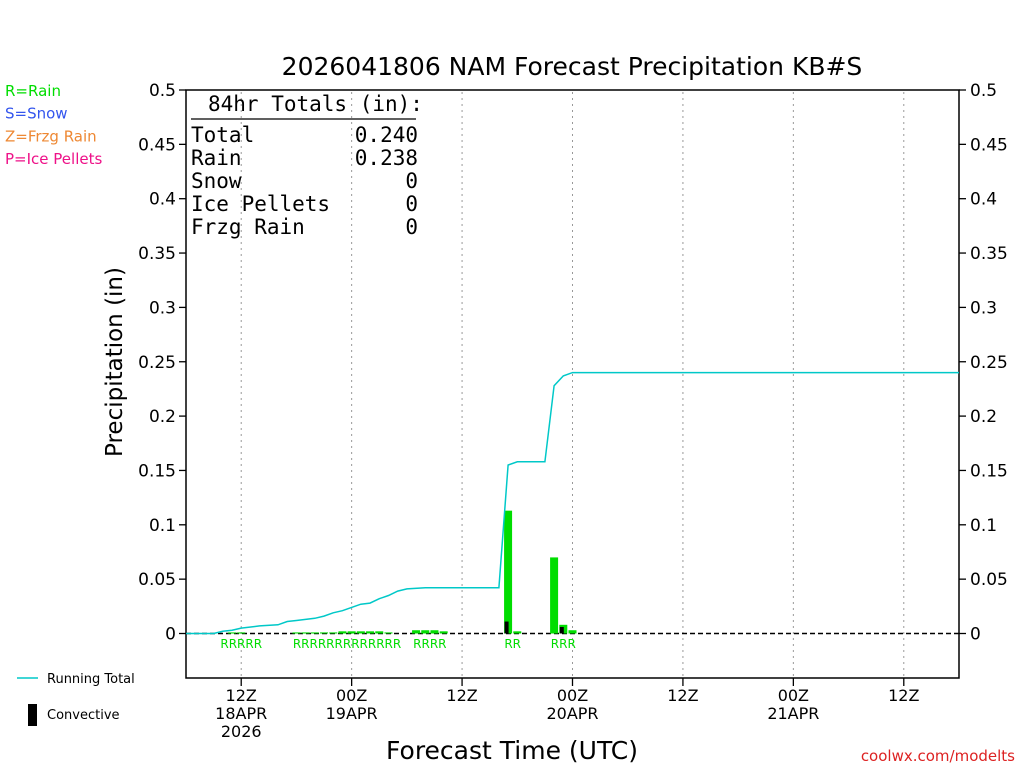 This screenshot has height=768, width=1024. I want to click on y-tick-label-right: 0.4, so click(983, 200).